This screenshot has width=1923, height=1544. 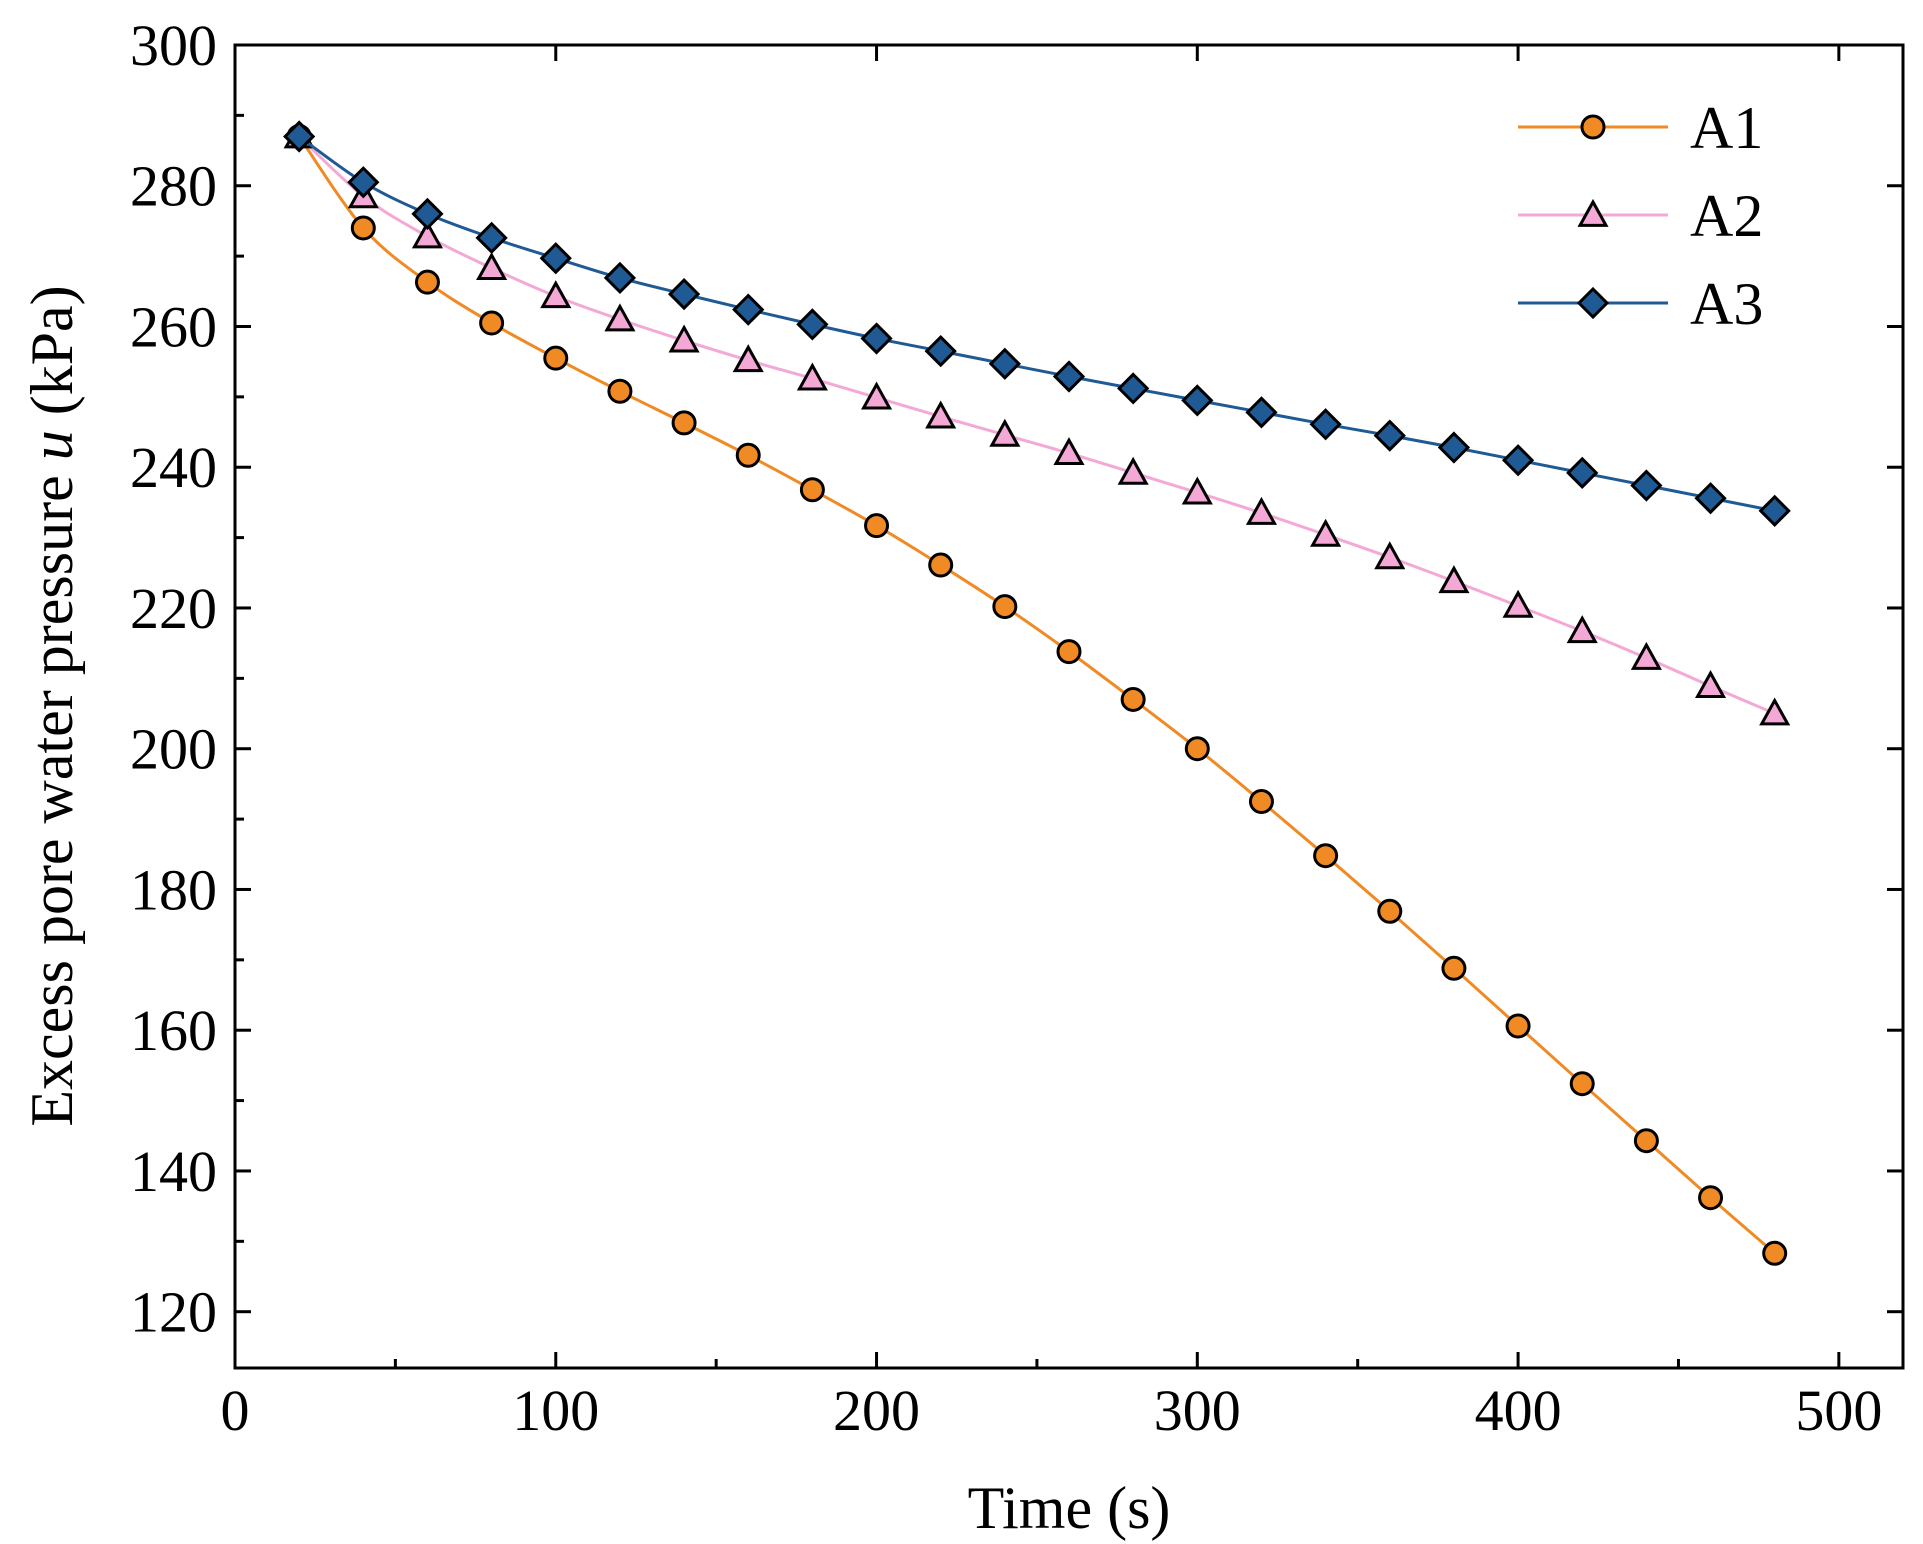 I want to click on x-tick-label: 300, so click(x=1197, y=1410).